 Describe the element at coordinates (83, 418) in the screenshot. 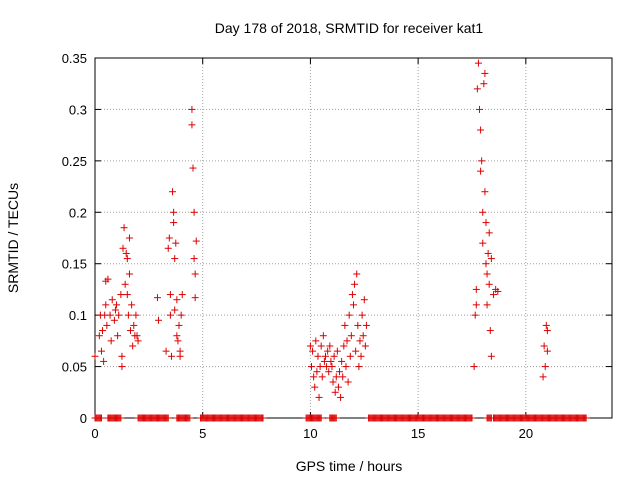

I see `y-tick-label: 0` at that location.